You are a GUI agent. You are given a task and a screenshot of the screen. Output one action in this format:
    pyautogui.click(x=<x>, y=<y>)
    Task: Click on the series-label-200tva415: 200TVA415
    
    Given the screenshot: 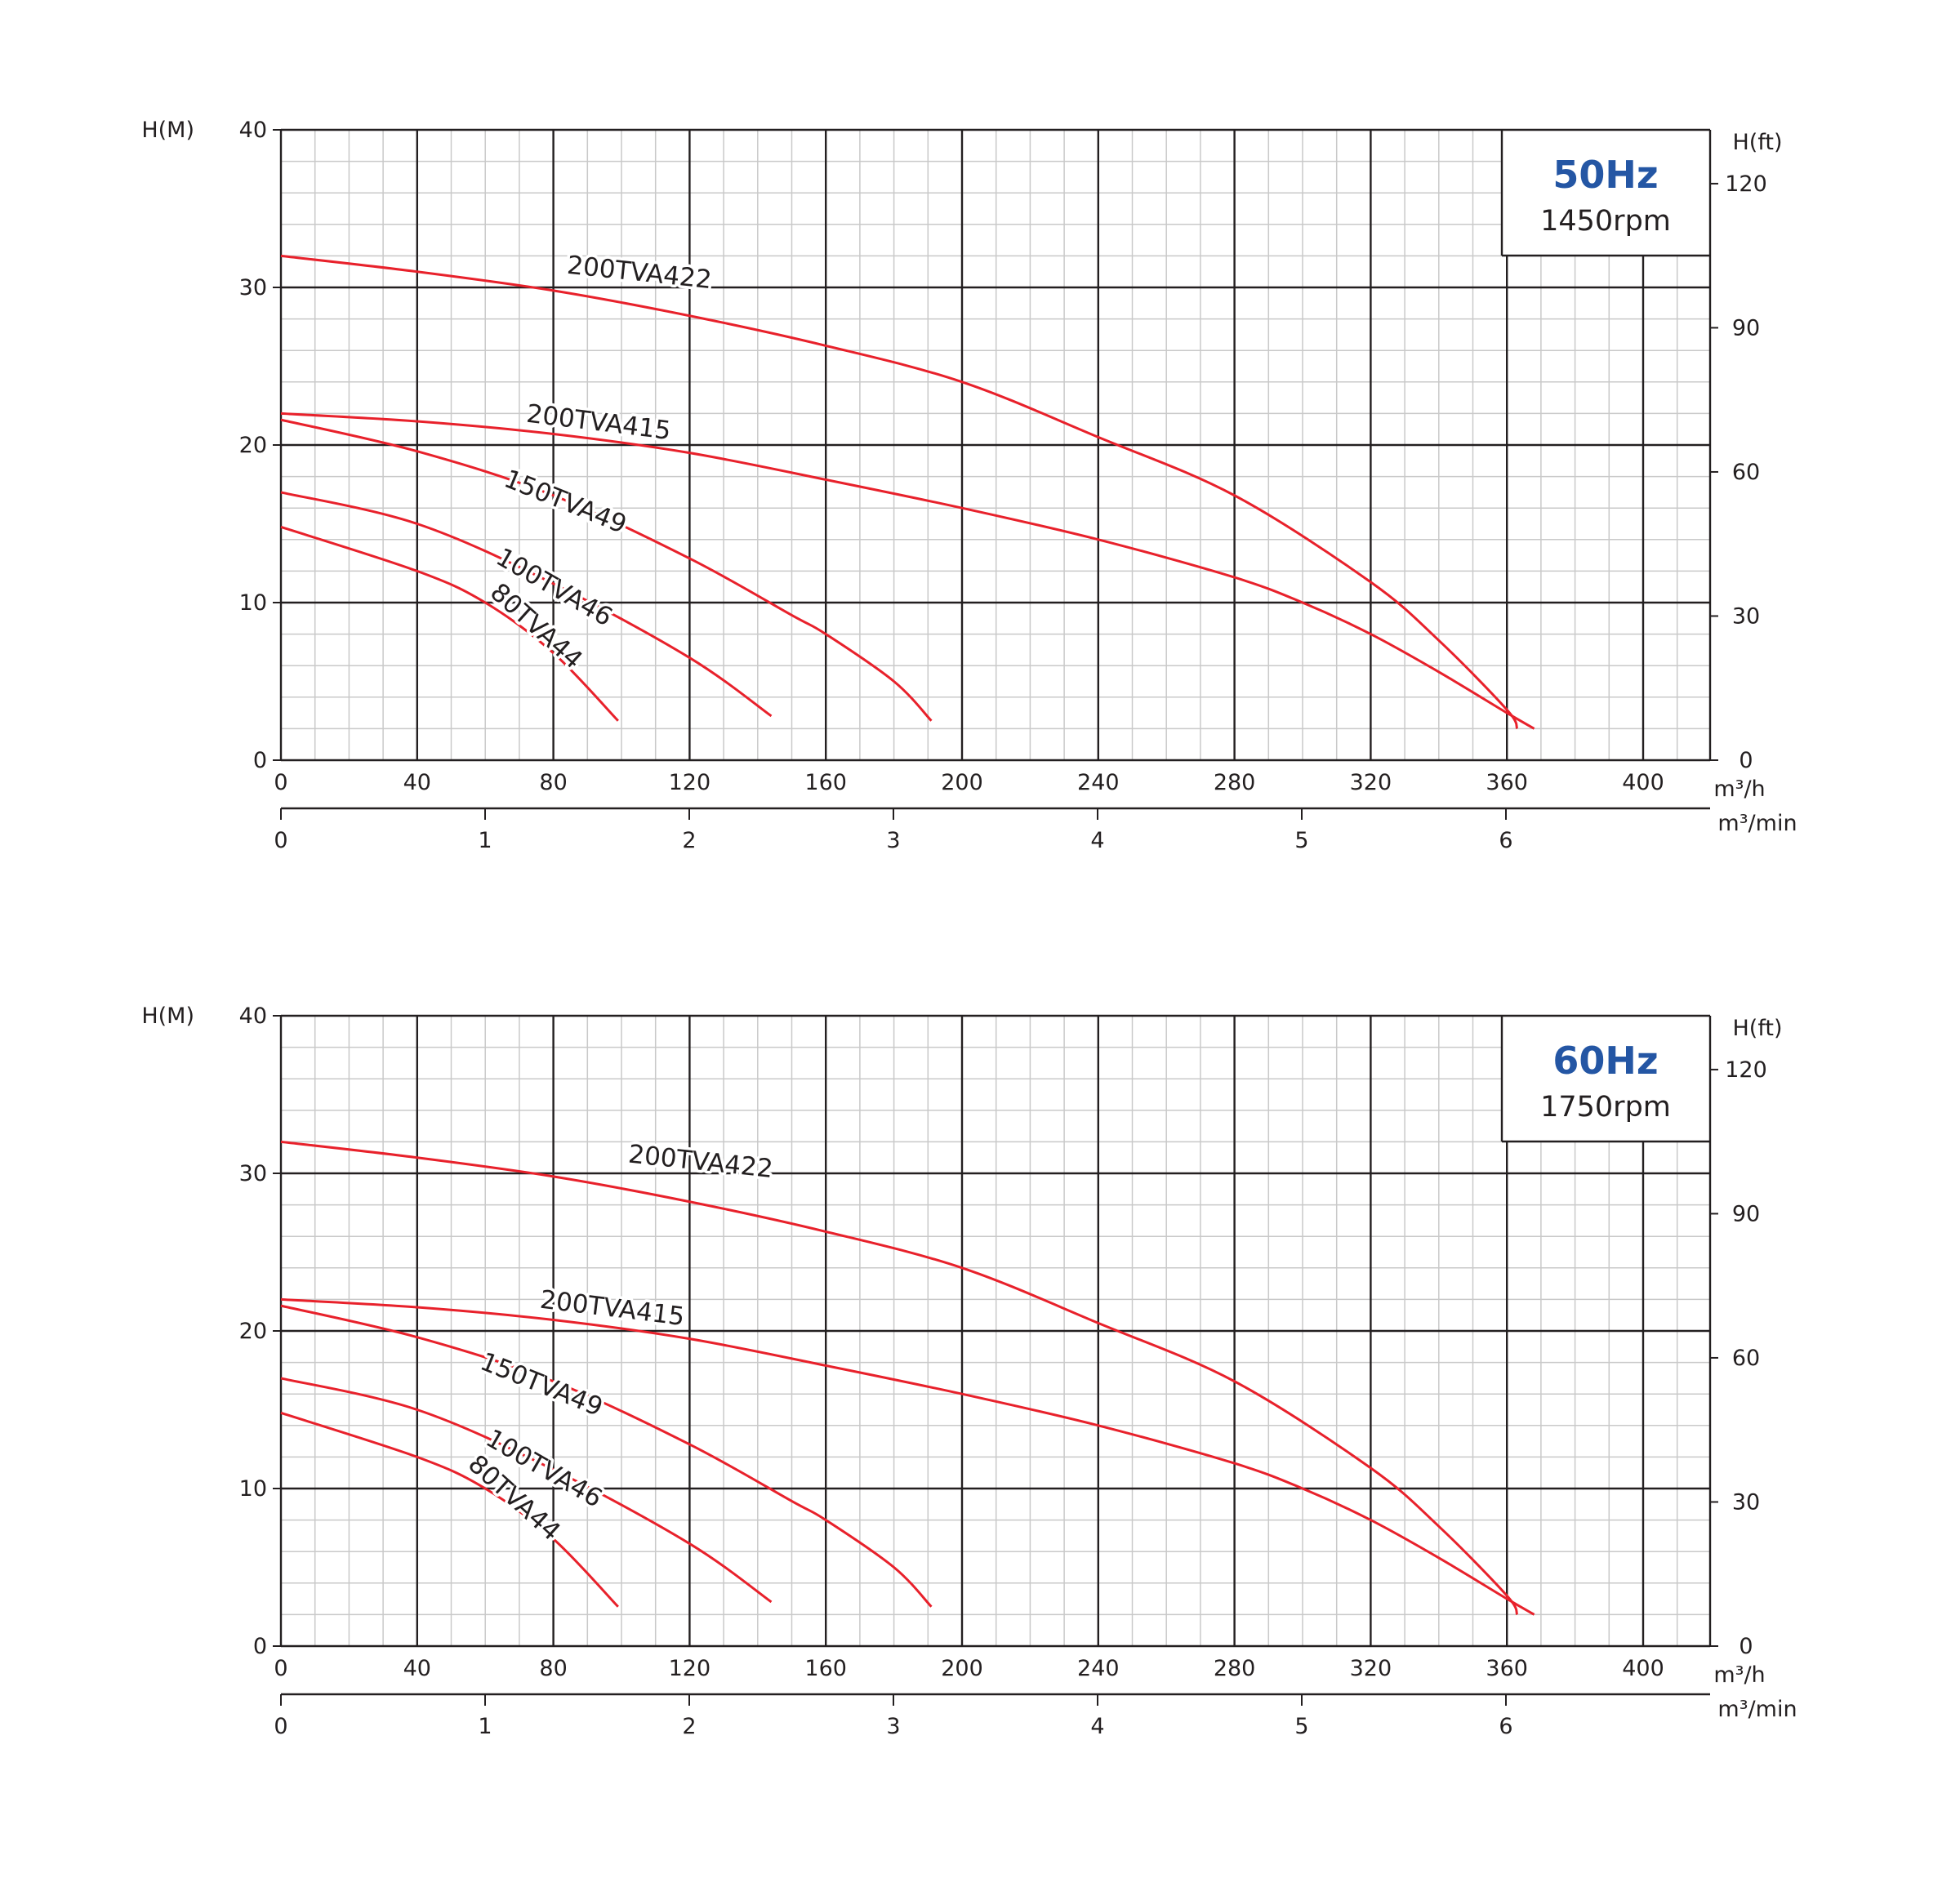 What is the action you would take?
    pyautogui.click(x=612, y=1309)
    